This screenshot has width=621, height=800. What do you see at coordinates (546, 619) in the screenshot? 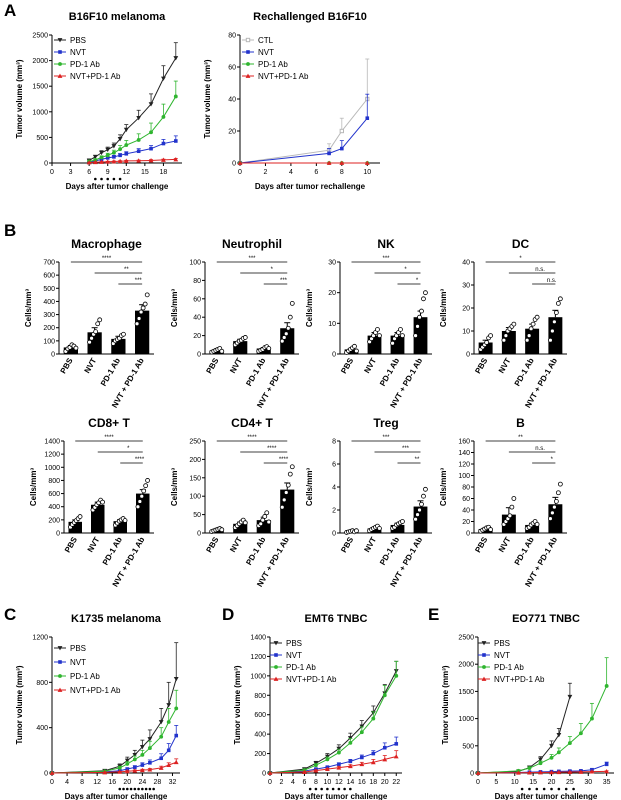
I see `chart-title: EO771 TNBC` at bounding box center [546, 619].